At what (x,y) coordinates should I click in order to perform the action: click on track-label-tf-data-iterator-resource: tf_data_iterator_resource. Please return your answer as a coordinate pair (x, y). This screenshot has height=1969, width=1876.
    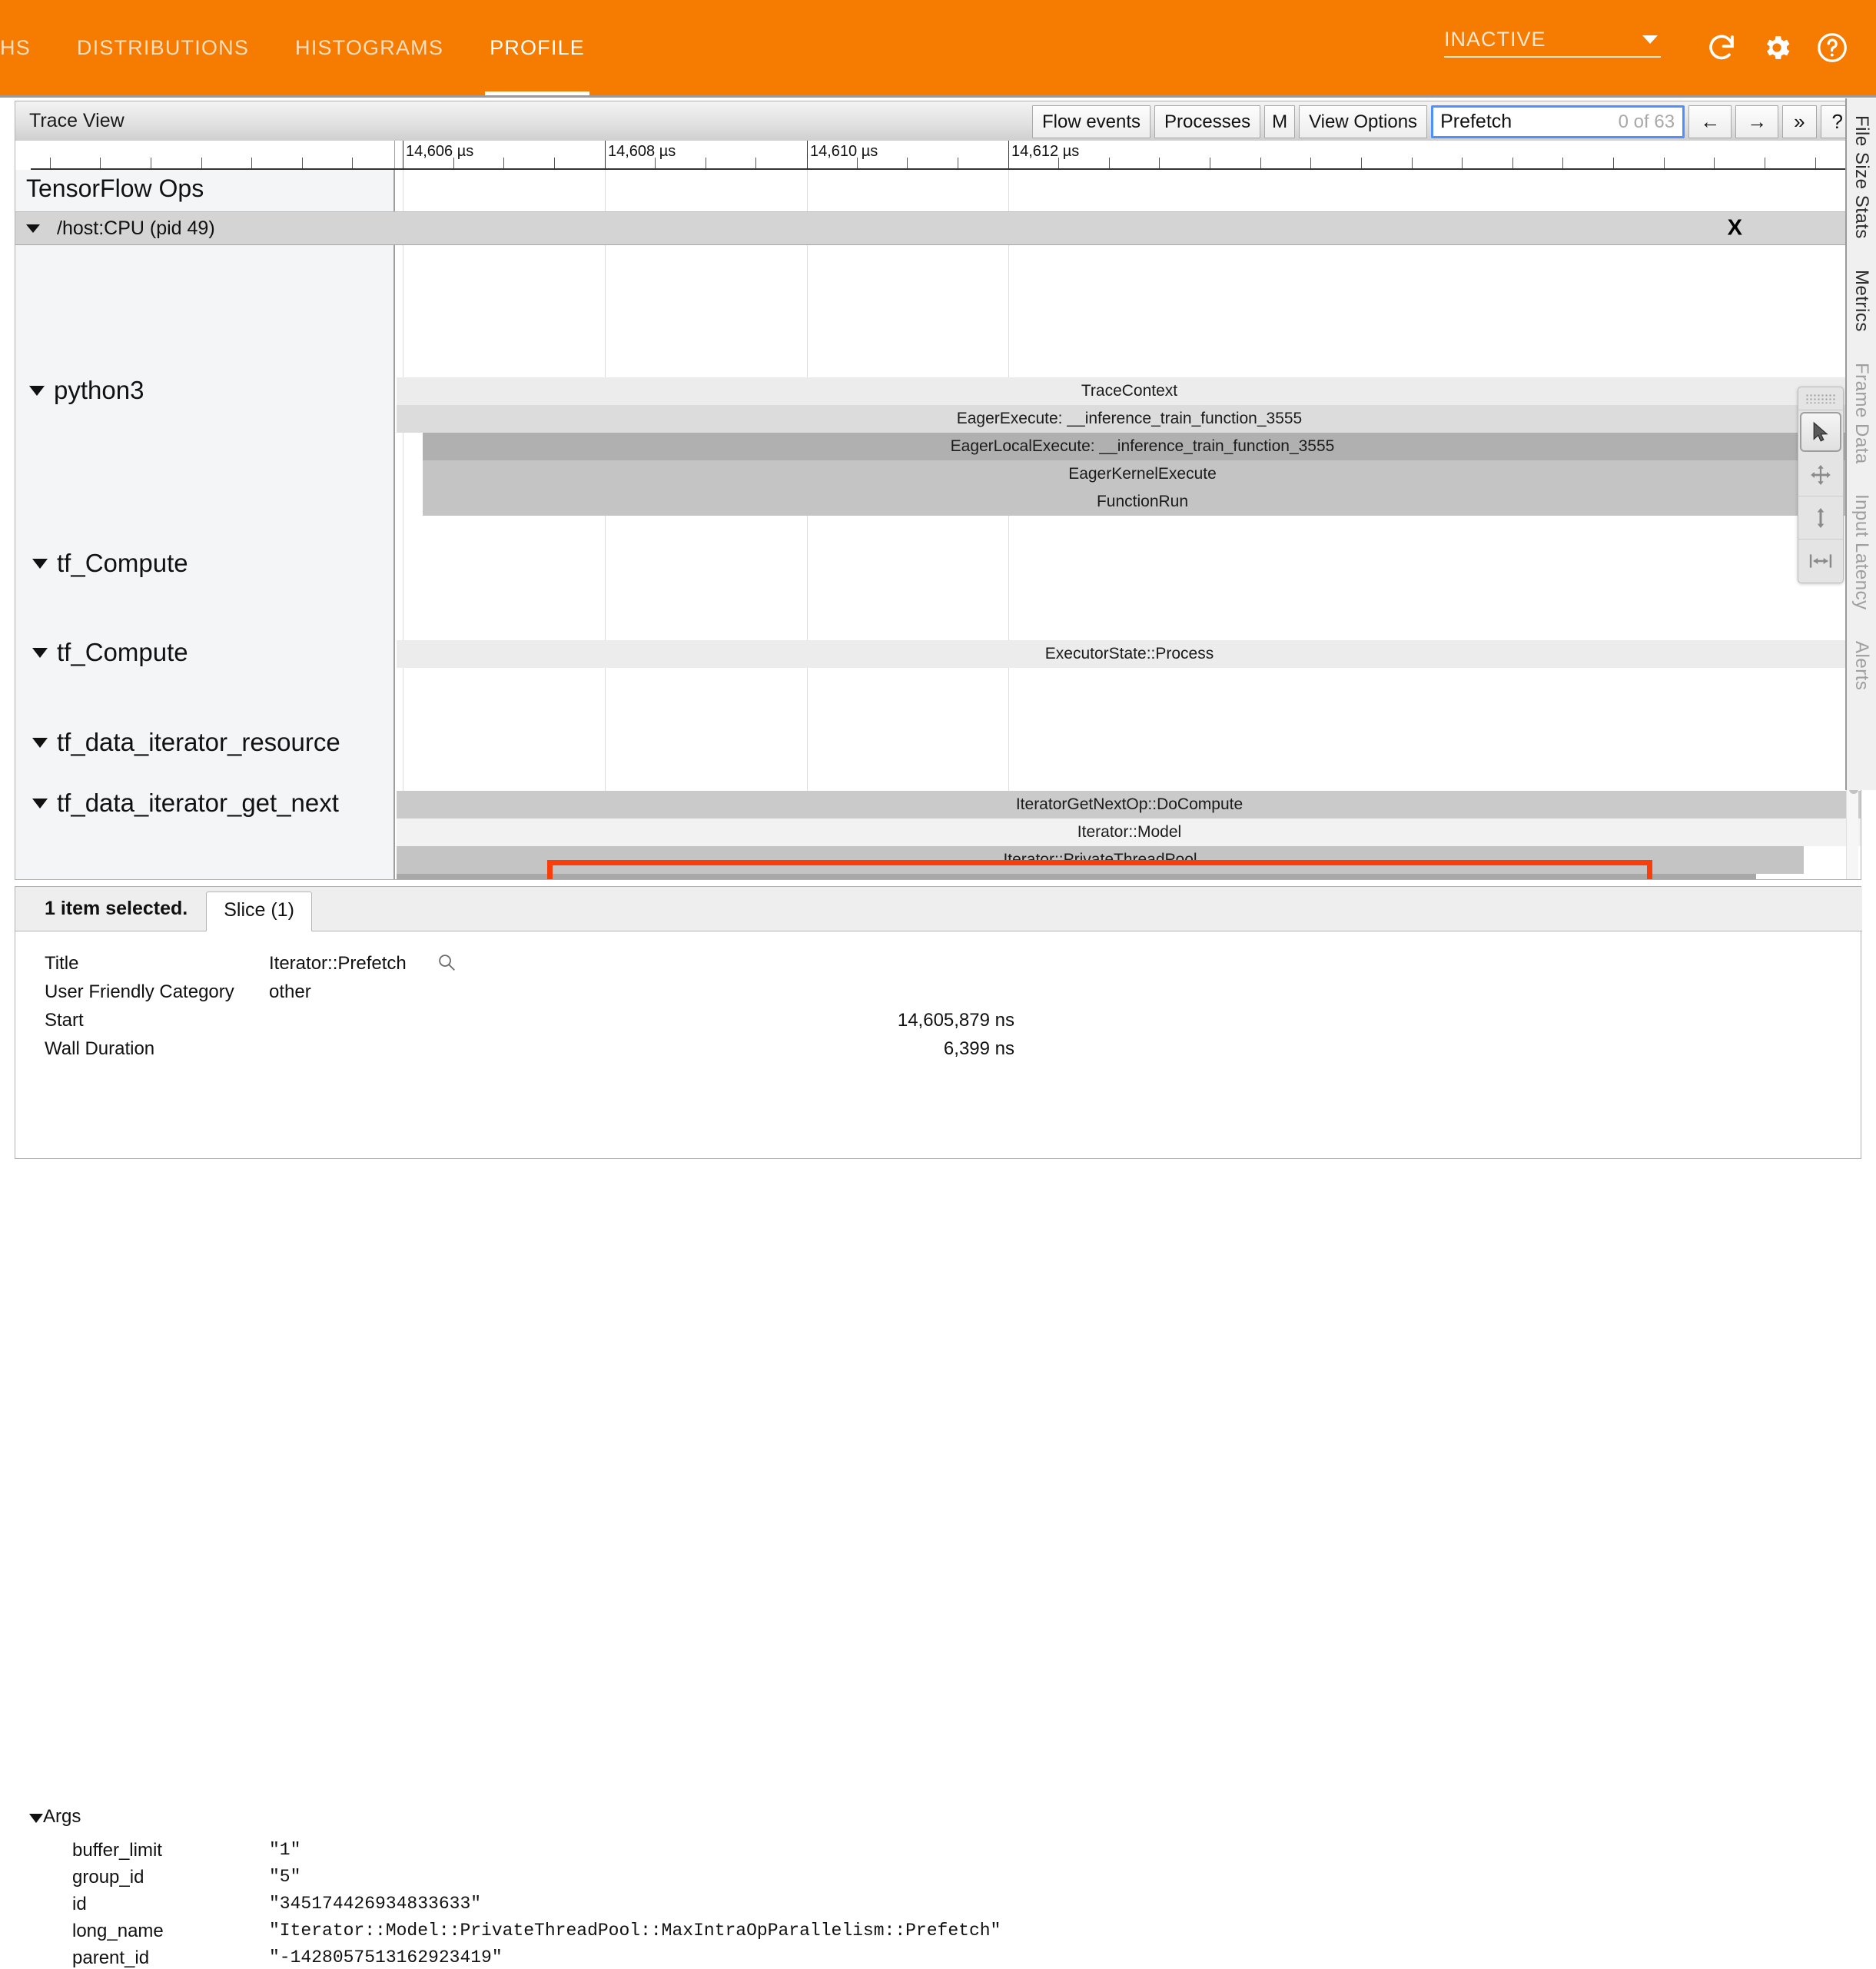
    Looking at the image, I should click on (186, 742).